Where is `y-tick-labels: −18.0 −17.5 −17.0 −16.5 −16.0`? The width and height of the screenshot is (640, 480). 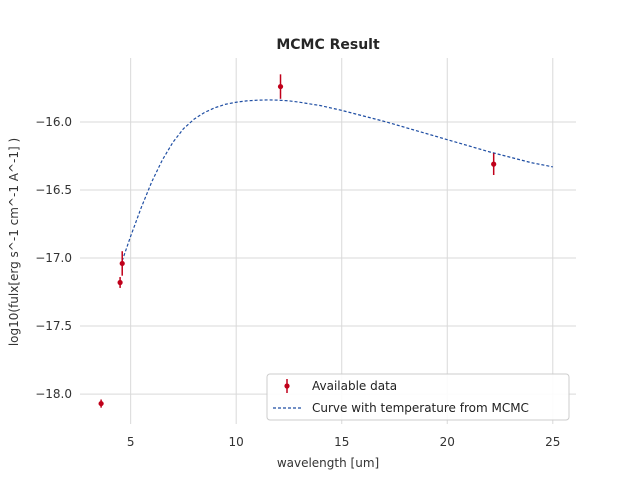
y-tick-labels: −18.0 −17.5 −17.0 −16.5 −16.0 is located at coordinates (53, 258).